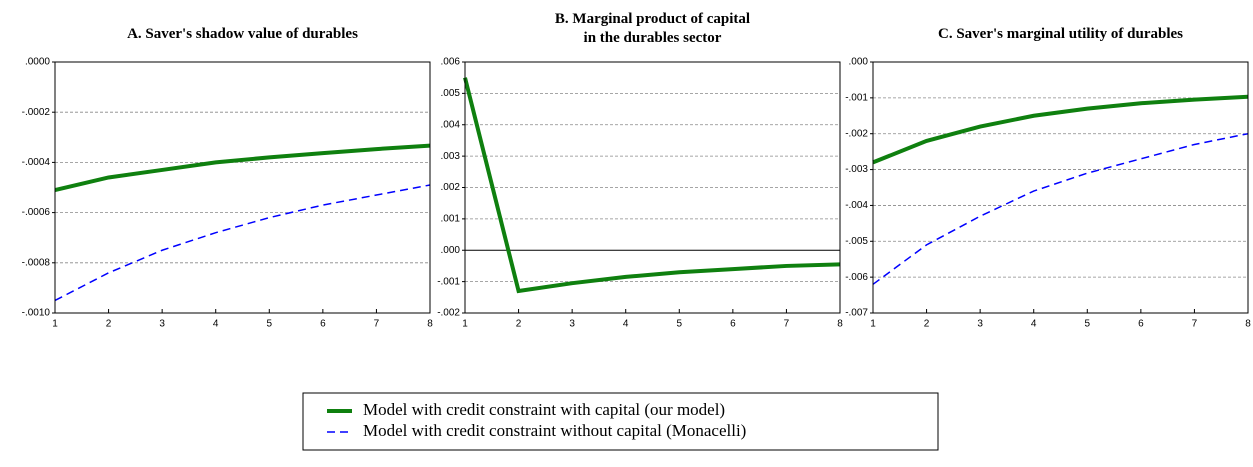  Describe the element at coordinates (451, 187) in the screenshot. I see `y-tick-label: .002` at that location.